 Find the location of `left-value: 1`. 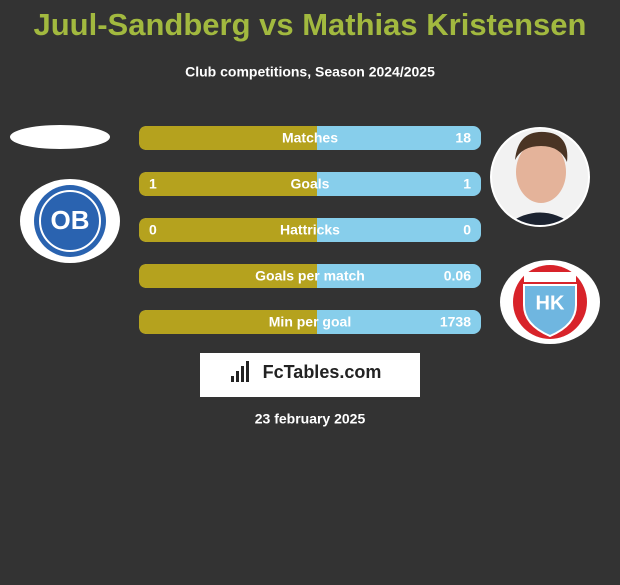

left-value: 1 is located at coordinates (153, 184).